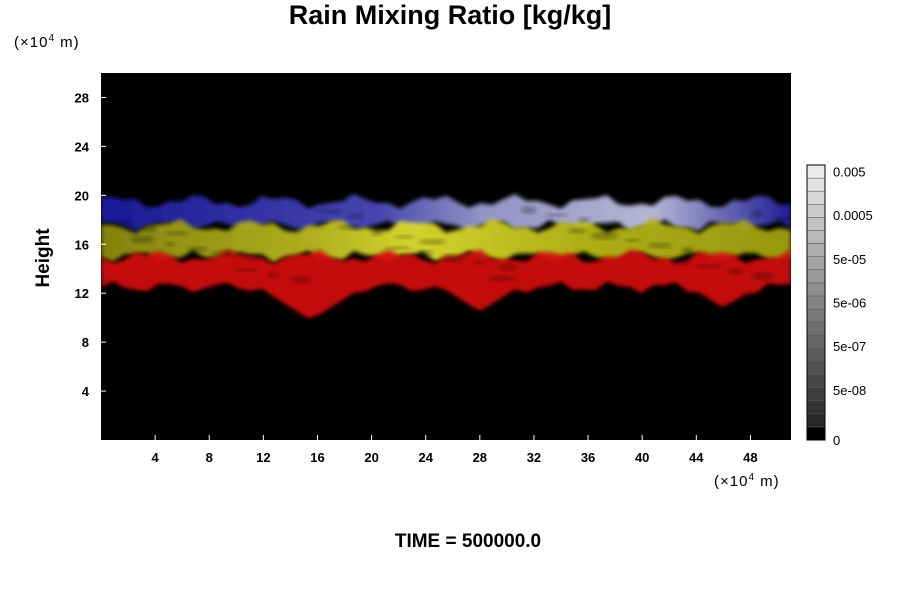 The width and height of the screenshot is (900, 600). Describe the element at coordinates (446, 213) in the screenshot. I see `band-blue` at that location.